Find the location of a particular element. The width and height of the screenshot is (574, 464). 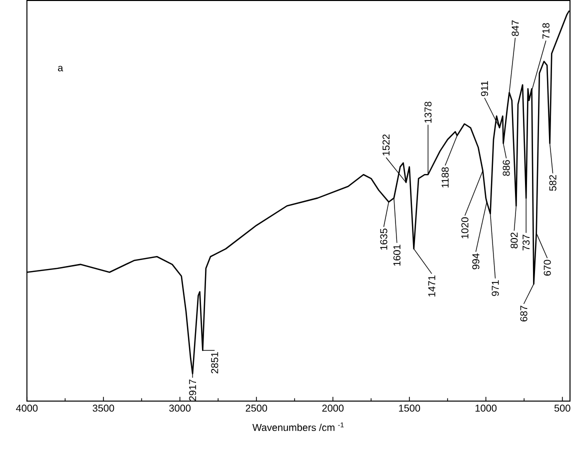

x-tick-label: 500 is located at coordinates (562, 408).